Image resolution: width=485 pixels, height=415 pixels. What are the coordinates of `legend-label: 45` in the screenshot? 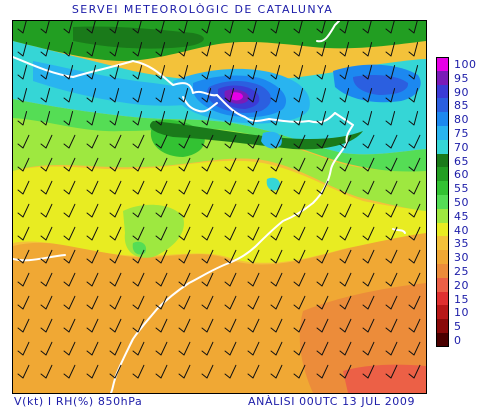 It's located at (461, 216).